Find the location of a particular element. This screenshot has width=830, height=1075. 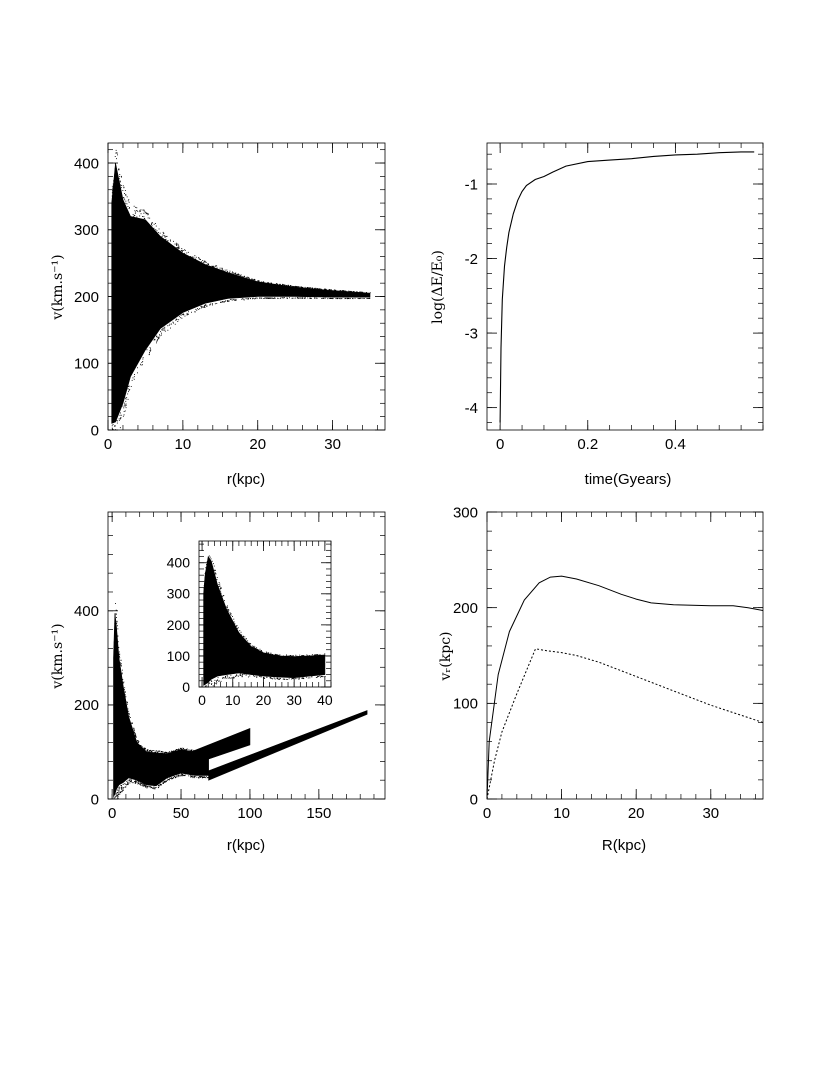

x-tick-label: 0 is located at coordinates (108, 444).